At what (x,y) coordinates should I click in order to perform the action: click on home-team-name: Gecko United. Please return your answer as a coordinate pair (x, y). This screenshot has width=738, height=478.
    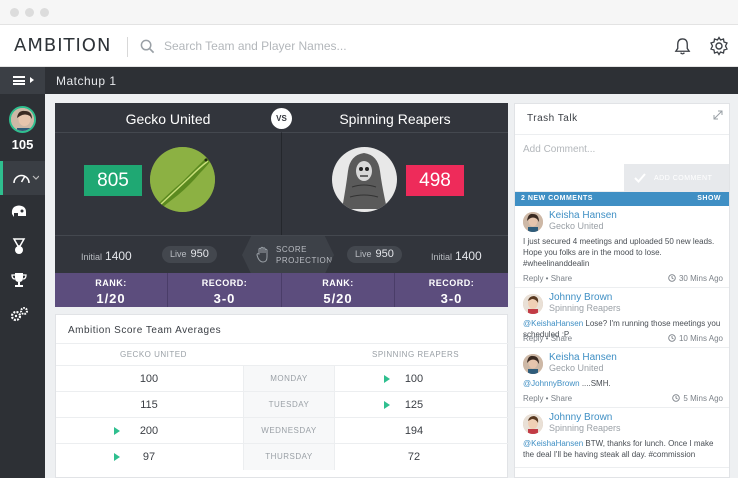
    Looking at the image, I should click on (168, 119).